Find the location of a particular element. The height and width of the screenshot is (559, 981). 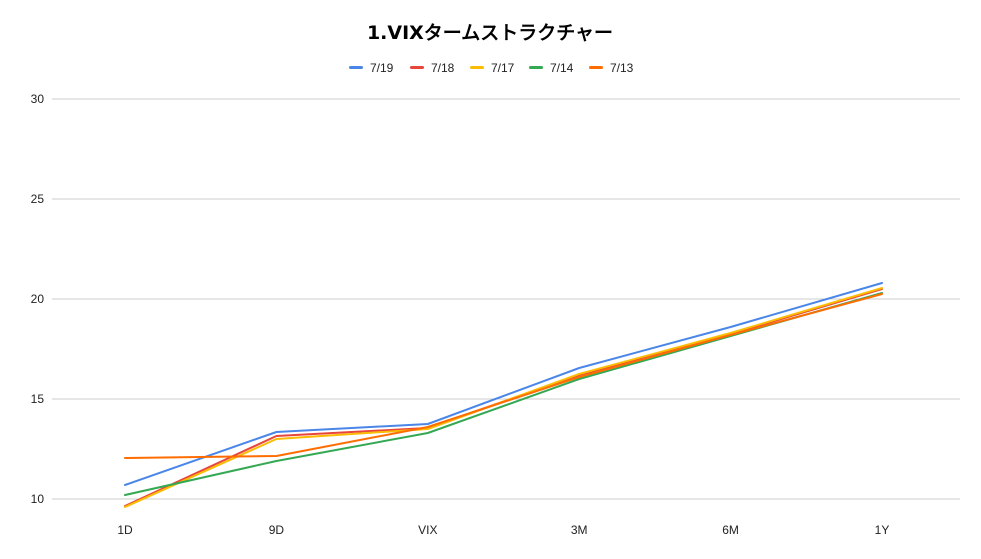

legend-item-7-13: 7/13 is located at coordinates (611, 68).